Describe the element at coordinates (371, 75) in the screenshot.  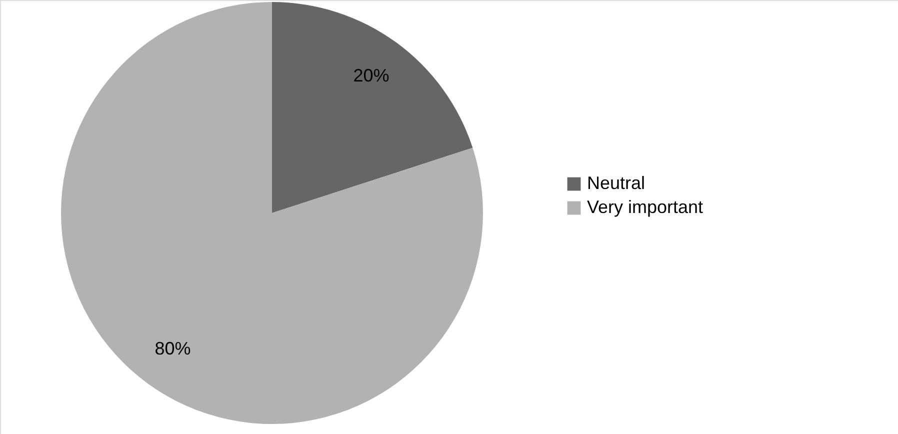
I see `data-label: 20%` at that location.